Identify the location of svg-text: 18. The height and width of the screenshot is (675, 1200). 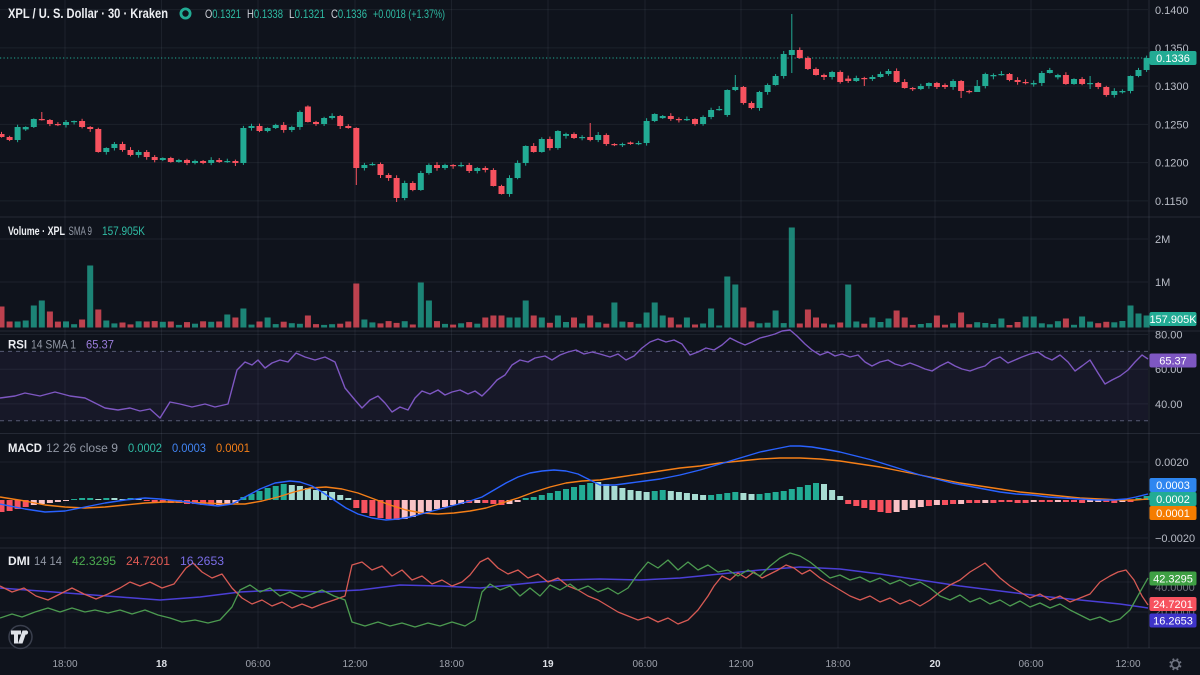
(162, 664).